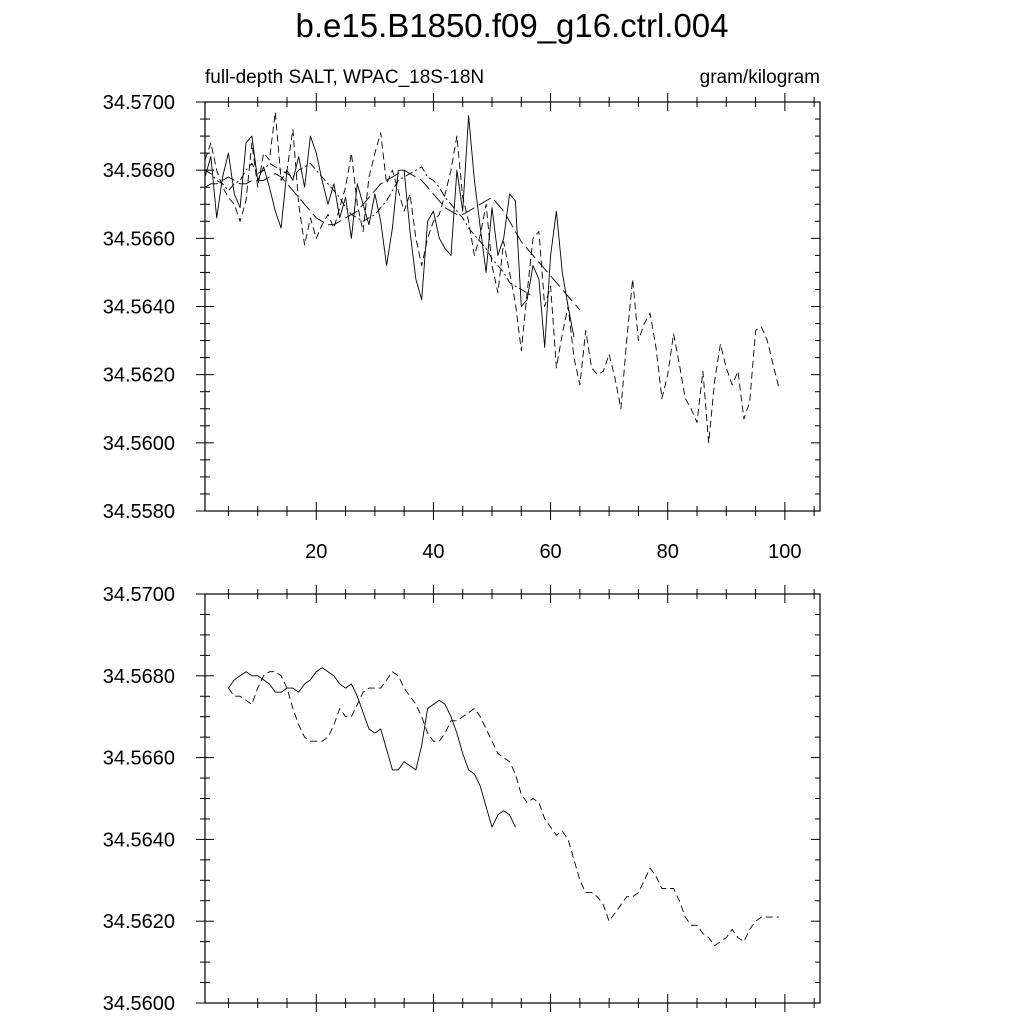 Image resolution: width=1024 pixels, height=1024 pixels. I want to click on x-tick-label: 100, so click(784, 552).